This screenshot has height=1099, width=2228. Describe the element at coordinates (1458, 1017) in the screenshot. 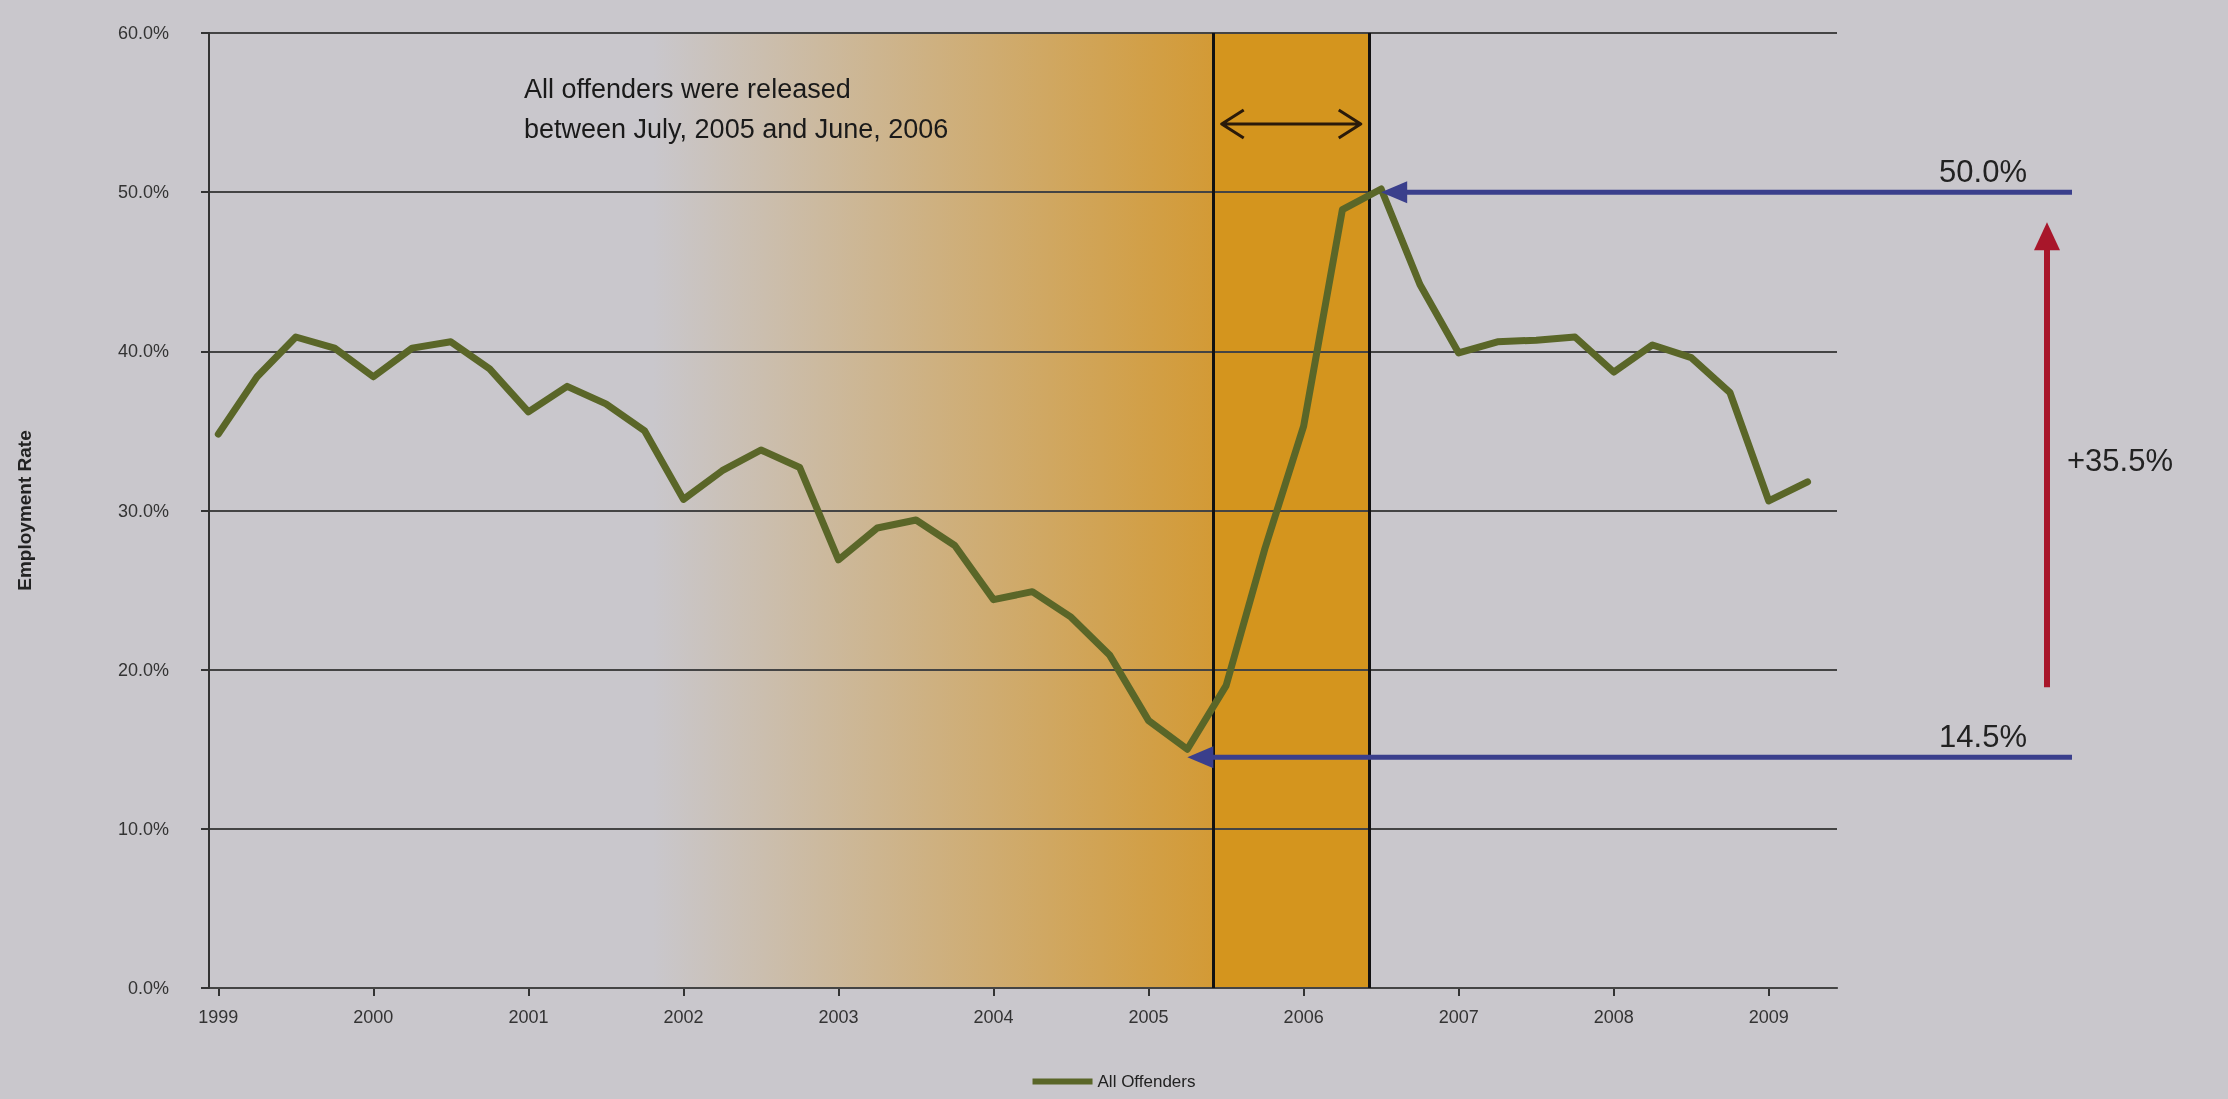

I see `x-tick-label: 2007` at that location.